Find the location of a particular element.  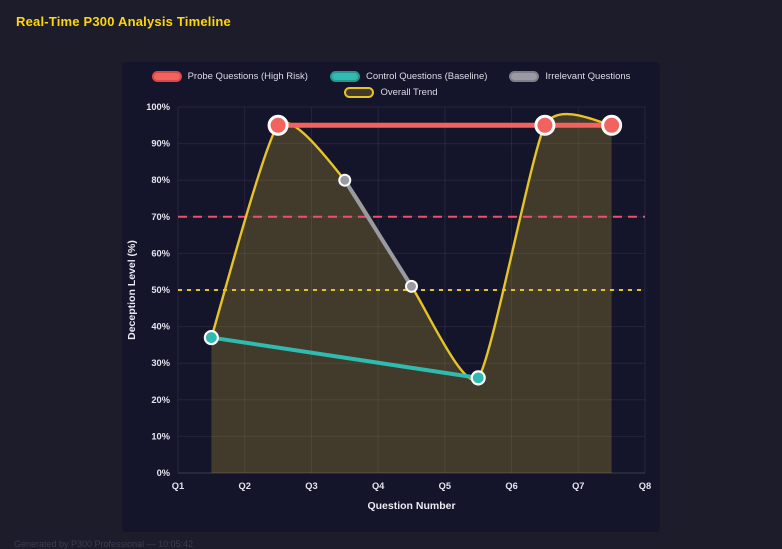

y-tick-label: 20% is located at coordinates (160, 400).